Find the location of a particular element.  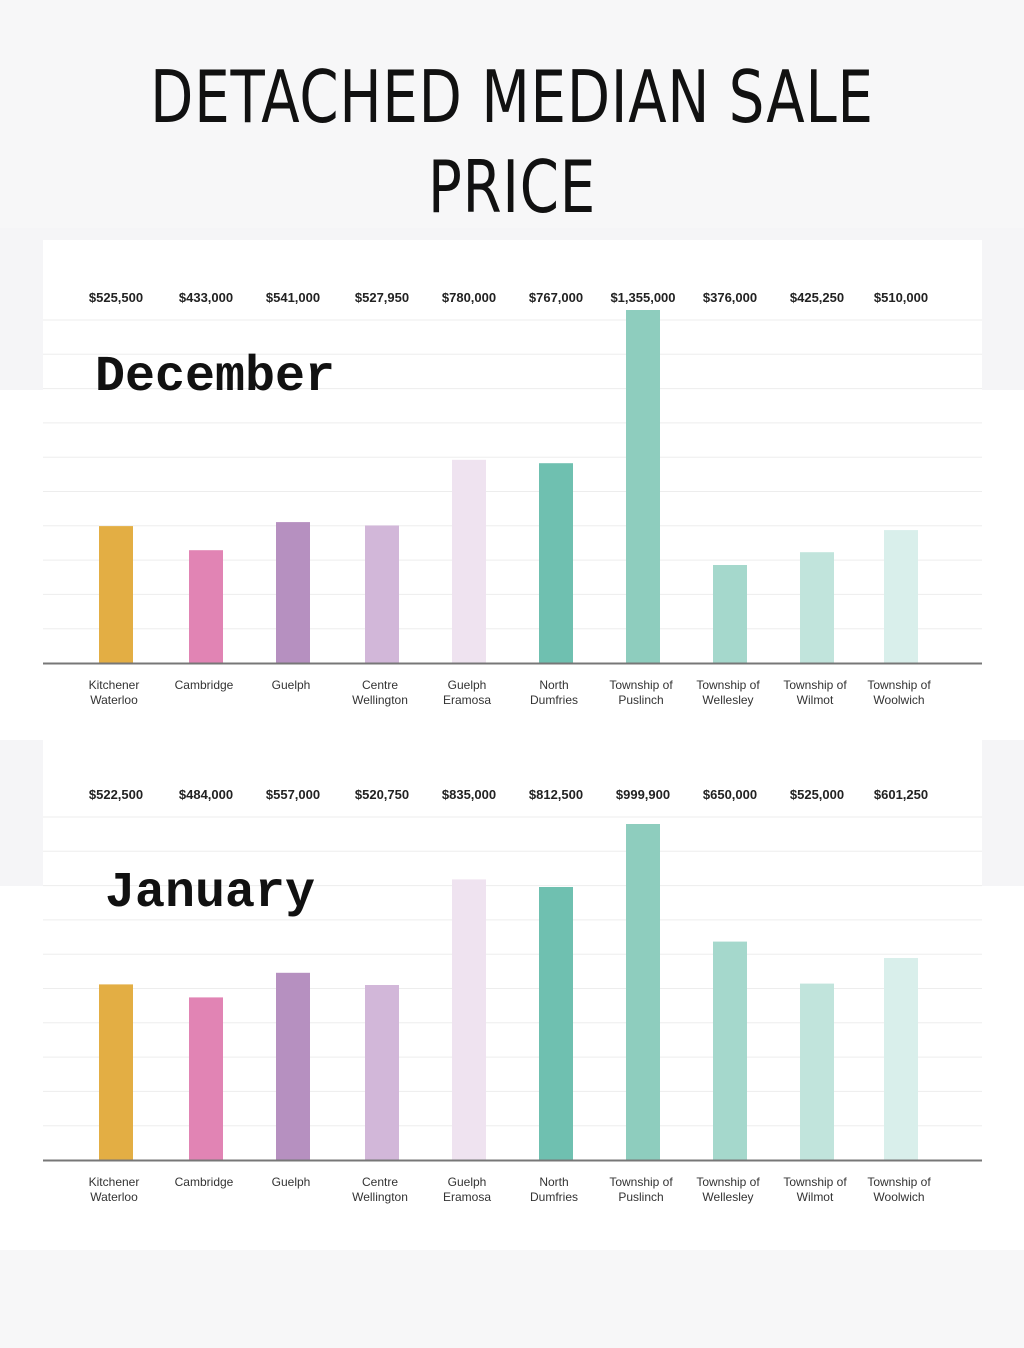

january-value-label: $601,250 is located at coordinates (901, 794).